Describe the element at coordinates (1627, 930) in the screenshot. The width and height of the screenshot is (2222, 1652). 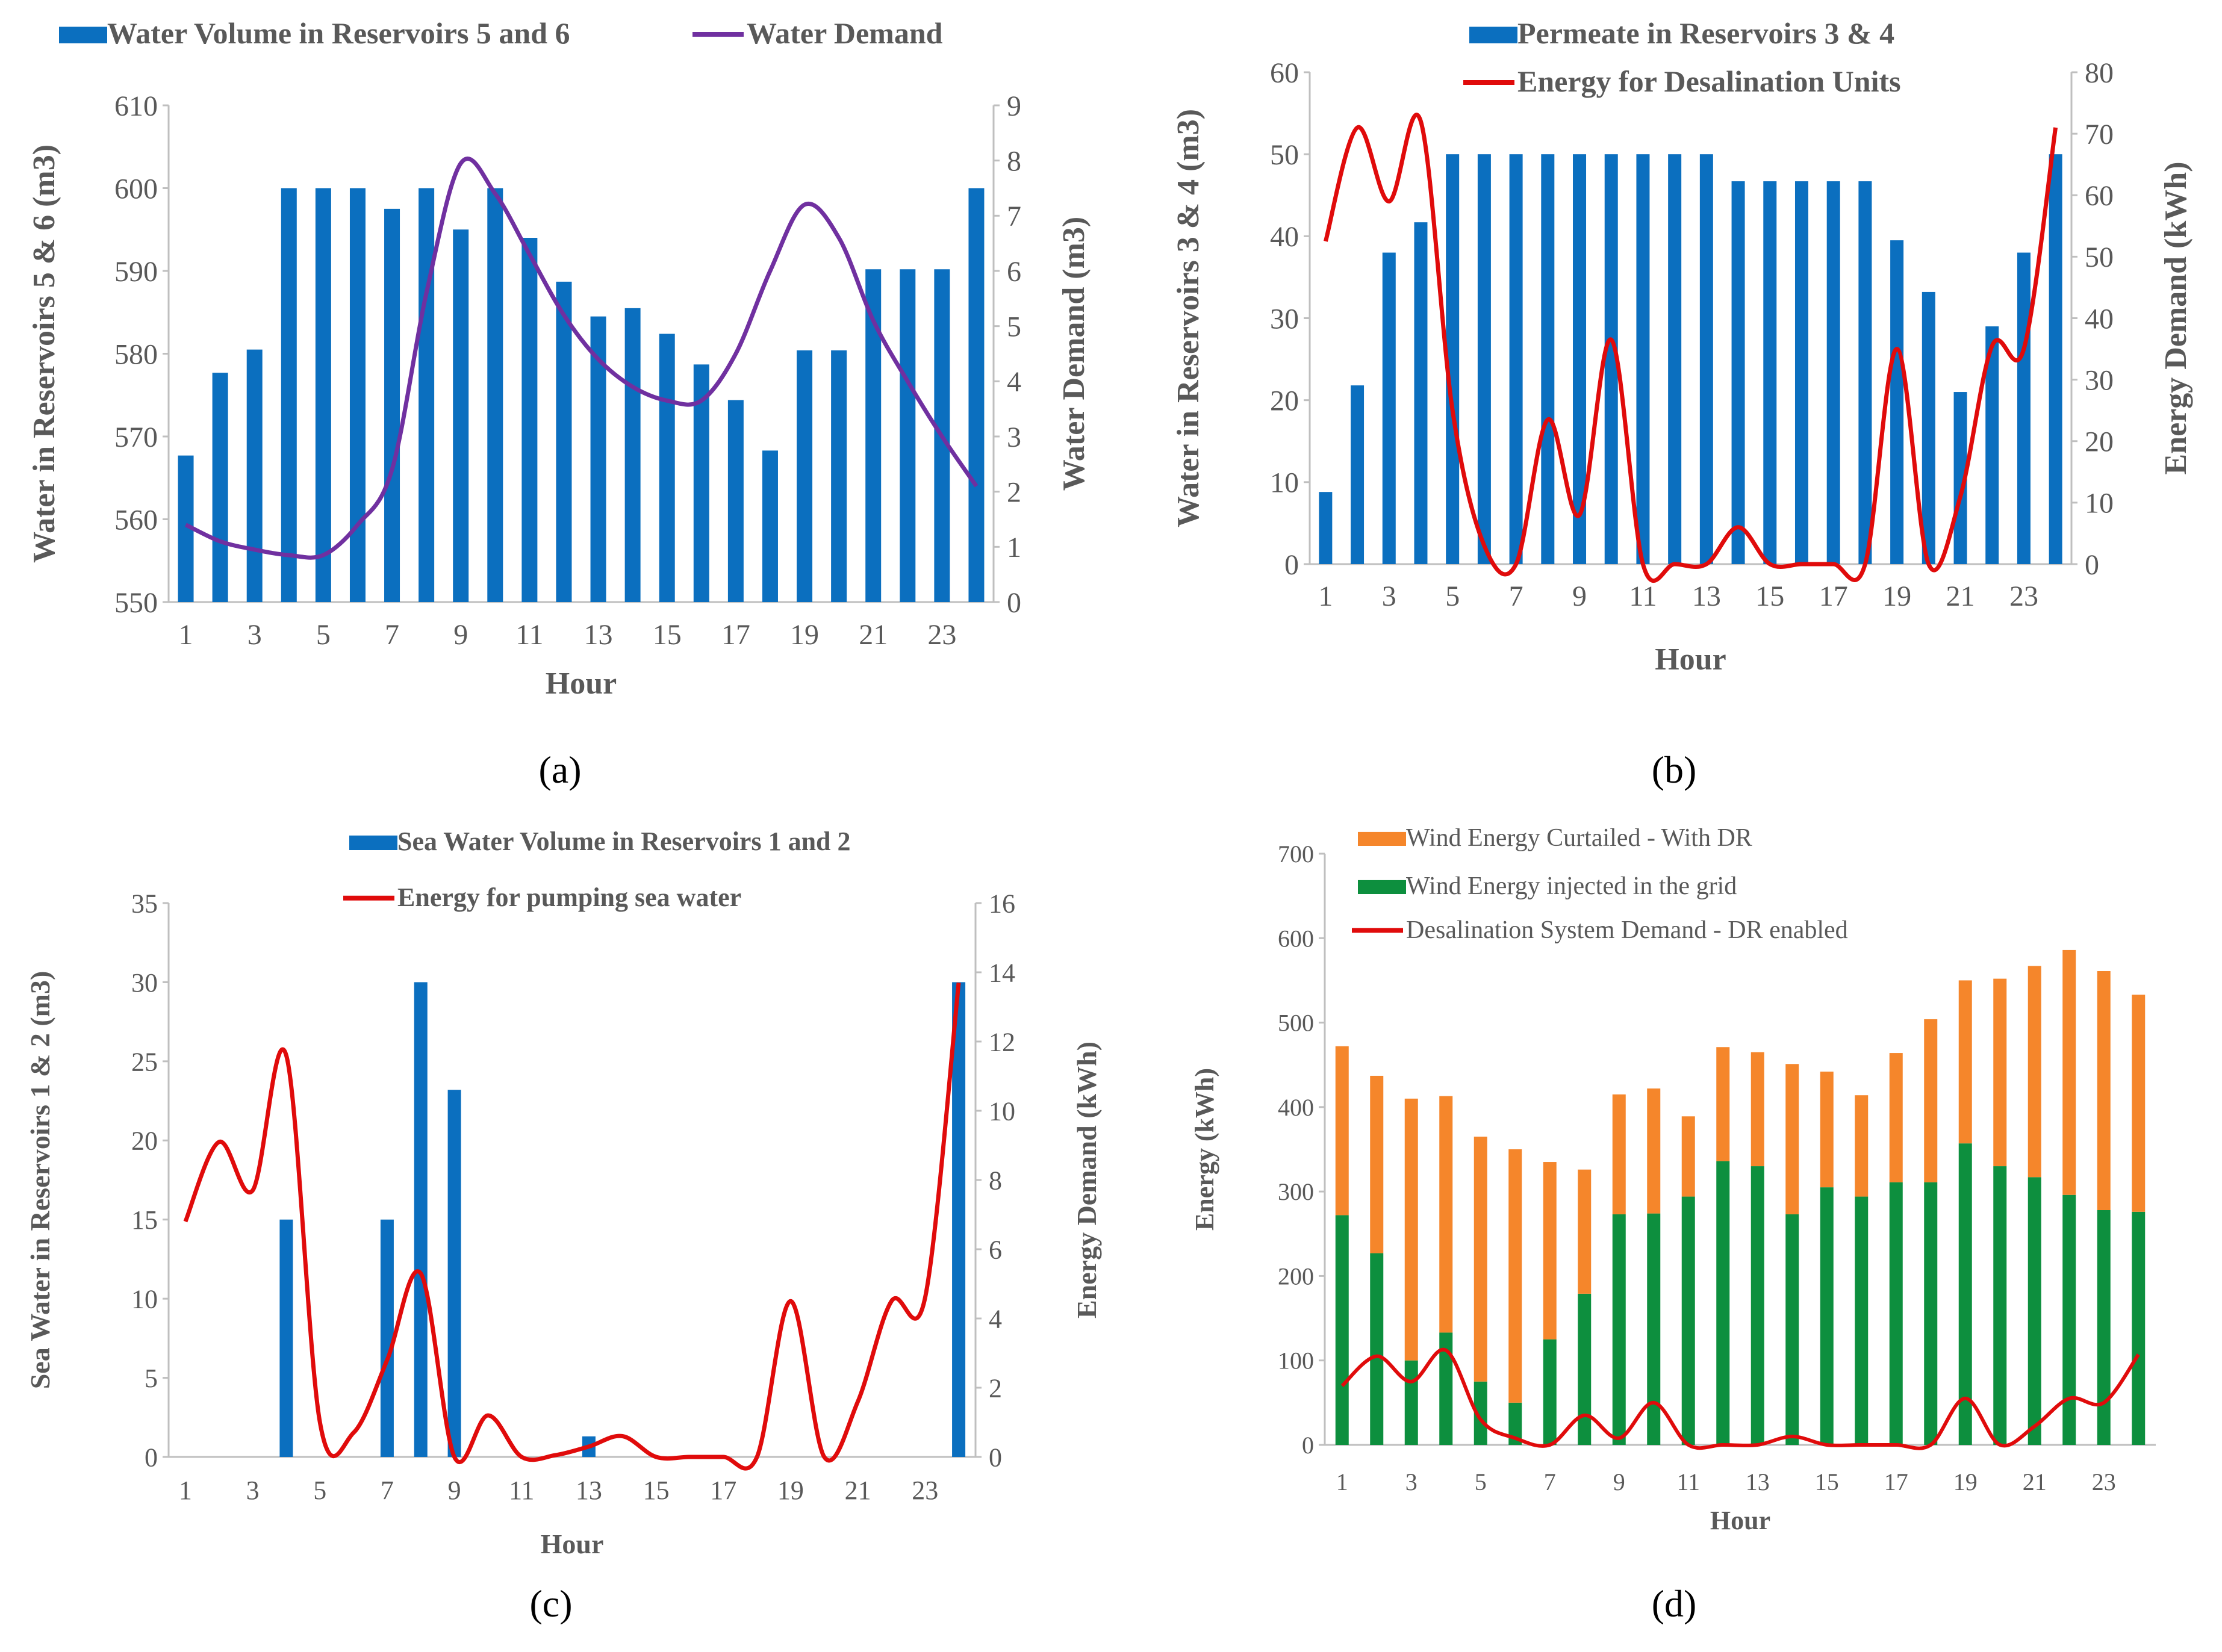
I see `legend-label: Desalination System Demand - DR enabled` at that location.